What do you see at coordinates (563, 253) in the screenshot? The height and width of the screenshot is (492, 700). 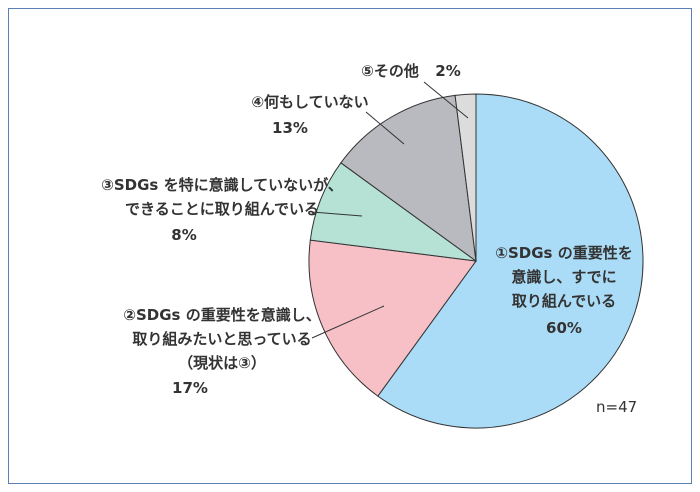 I see `slice-label-1-line-1: ①SDGs の重要性を` at bounding box center [563, 253].